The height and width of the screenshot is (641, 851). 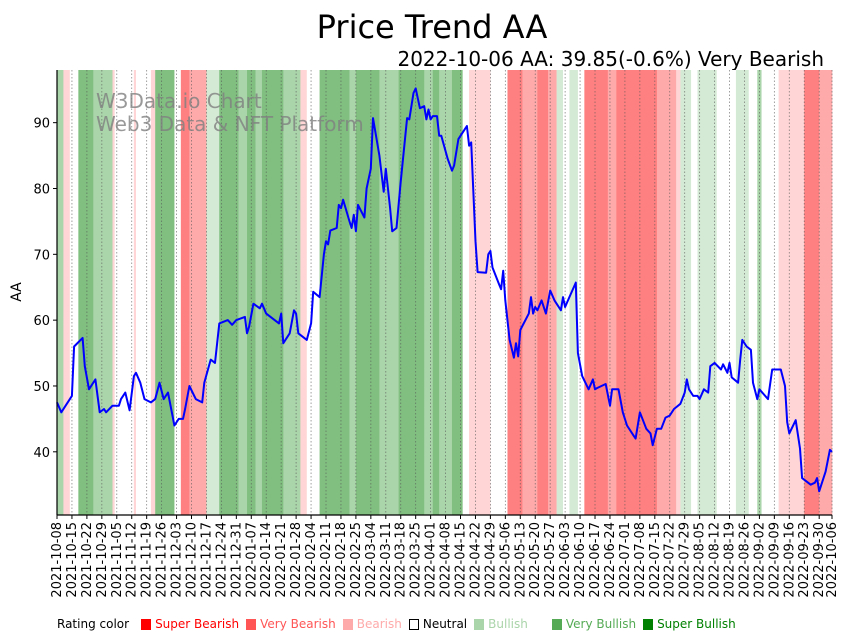 I want to click on x-tick-label: 2022-06-17, so click(x=595, y=560).